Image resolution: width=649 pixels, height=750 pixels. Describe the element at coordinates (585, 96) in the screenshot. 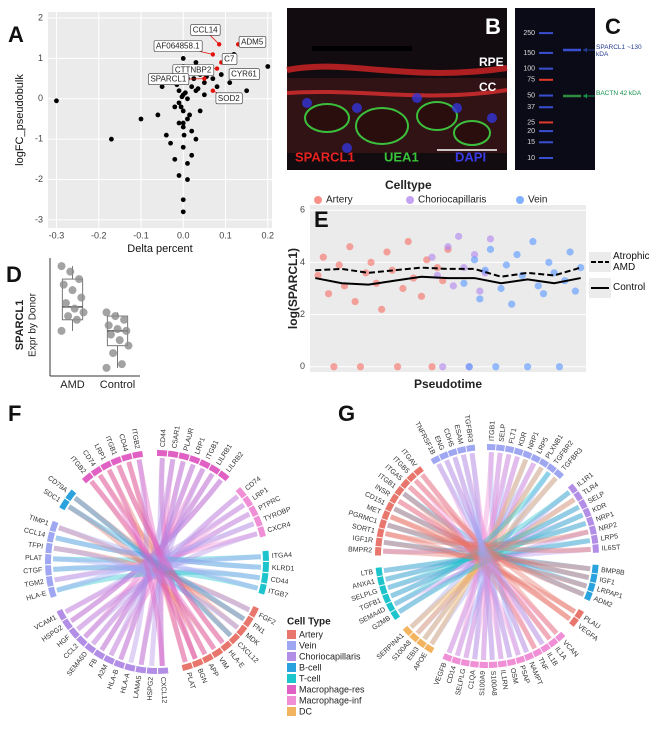

I see `annotation-arrowhead` at that location.